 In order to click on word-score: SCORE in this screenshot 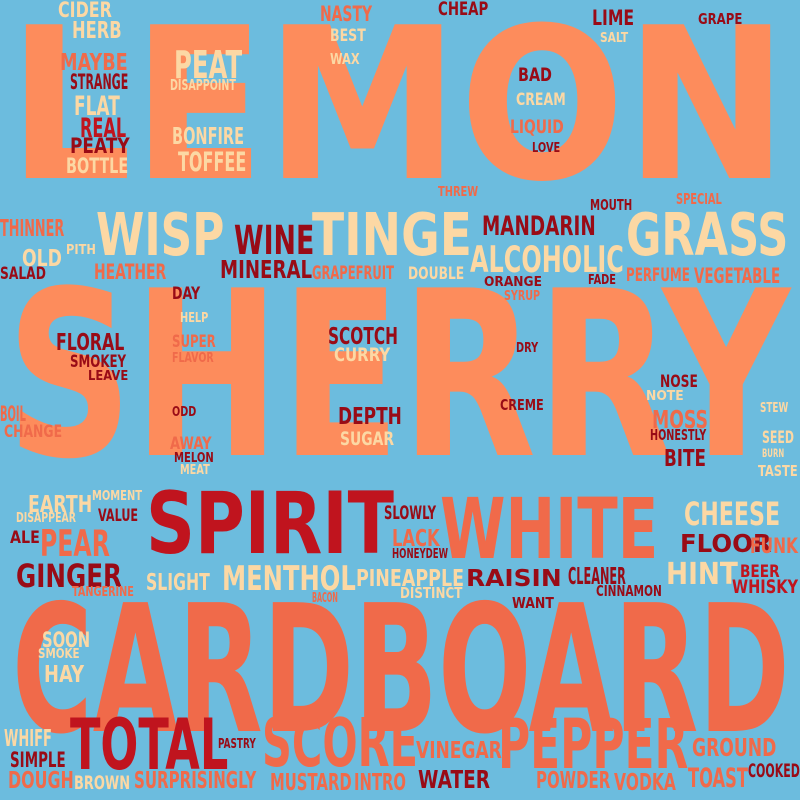, I will do `click(340, 743)`.